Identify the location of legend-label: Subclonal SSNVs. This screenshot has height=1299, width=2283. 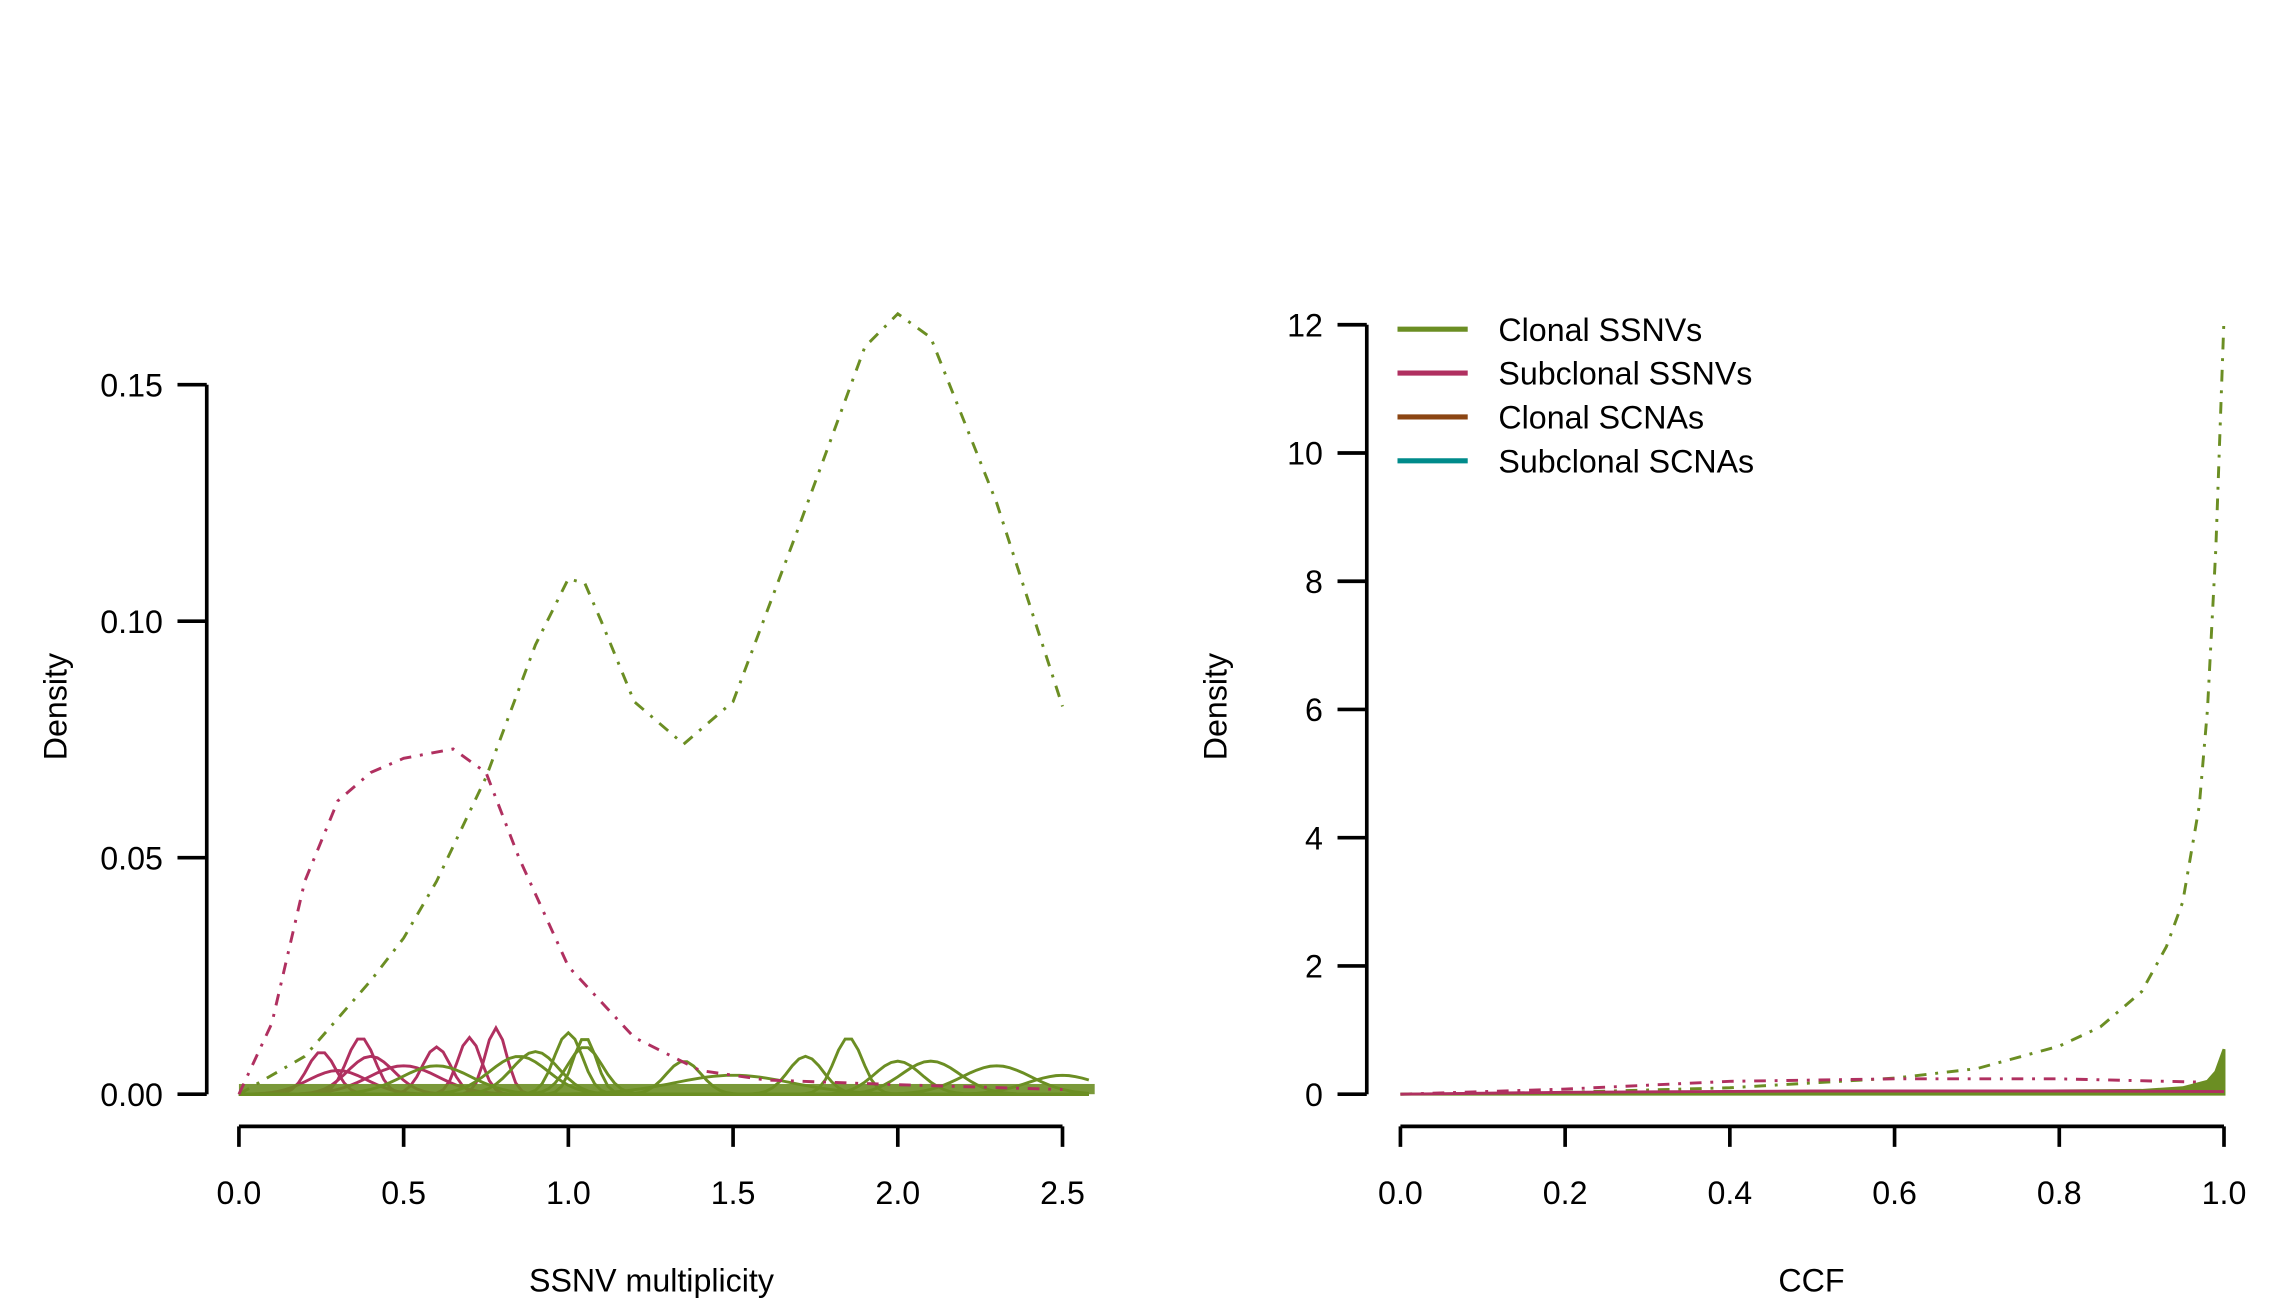
(1625, 374).